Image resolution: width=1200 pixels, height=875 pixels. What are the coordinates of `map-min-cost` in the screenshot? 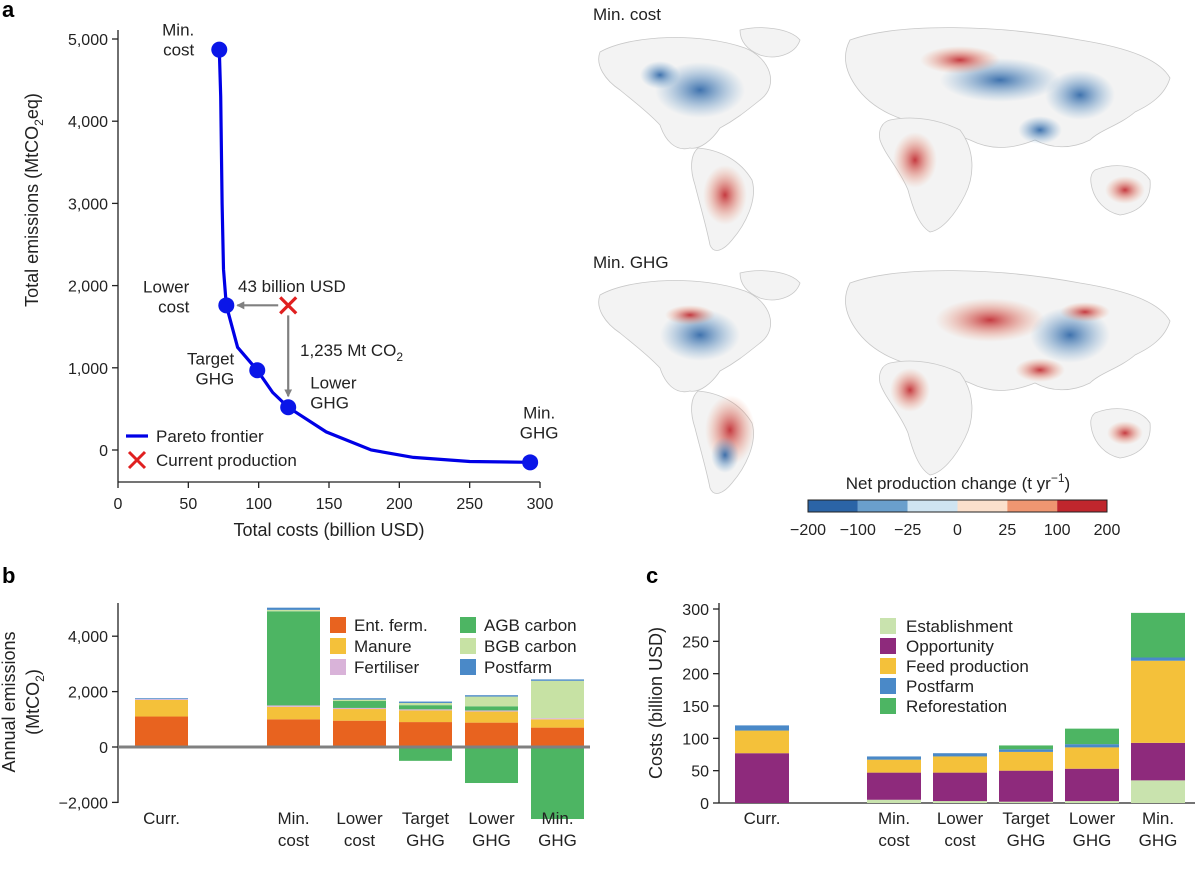 It's located at (884, 139).